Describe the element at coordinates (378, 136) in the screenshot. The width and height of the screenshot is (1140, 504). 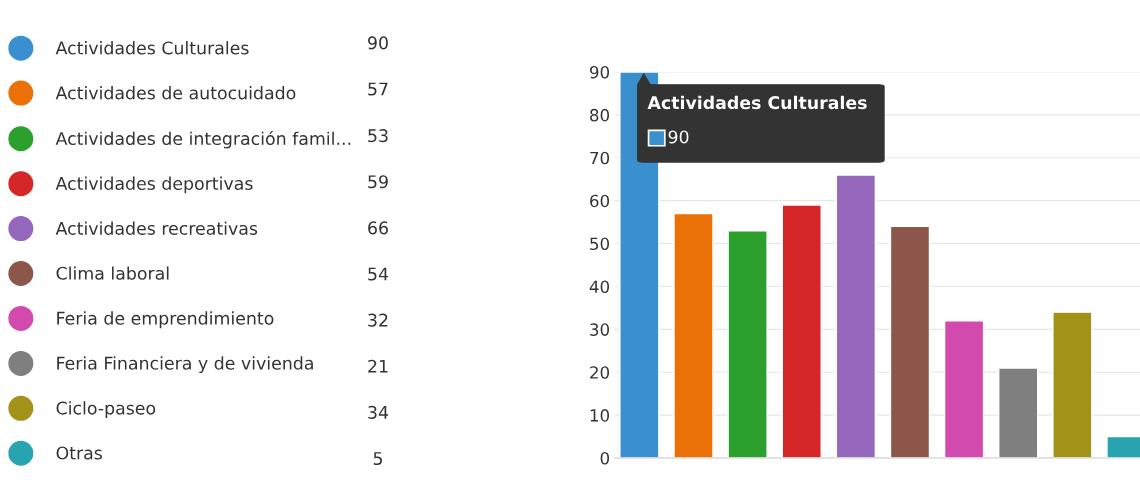
I see `text: 53` at that location.